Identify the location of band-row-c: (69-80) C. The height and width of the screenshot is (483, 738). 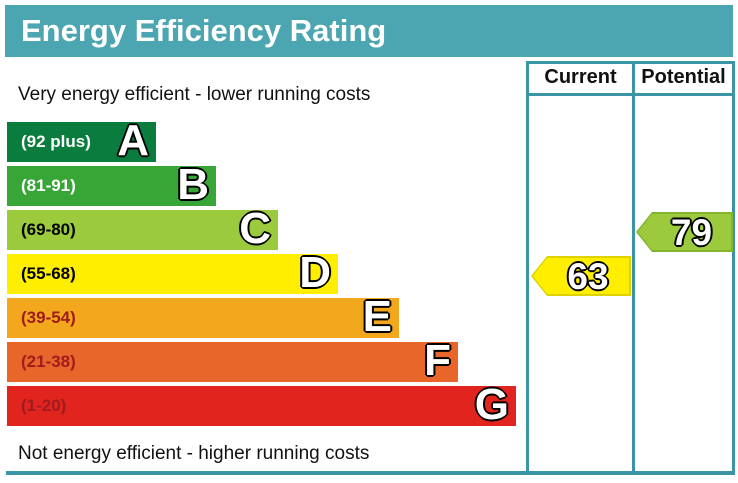
(142, 229).